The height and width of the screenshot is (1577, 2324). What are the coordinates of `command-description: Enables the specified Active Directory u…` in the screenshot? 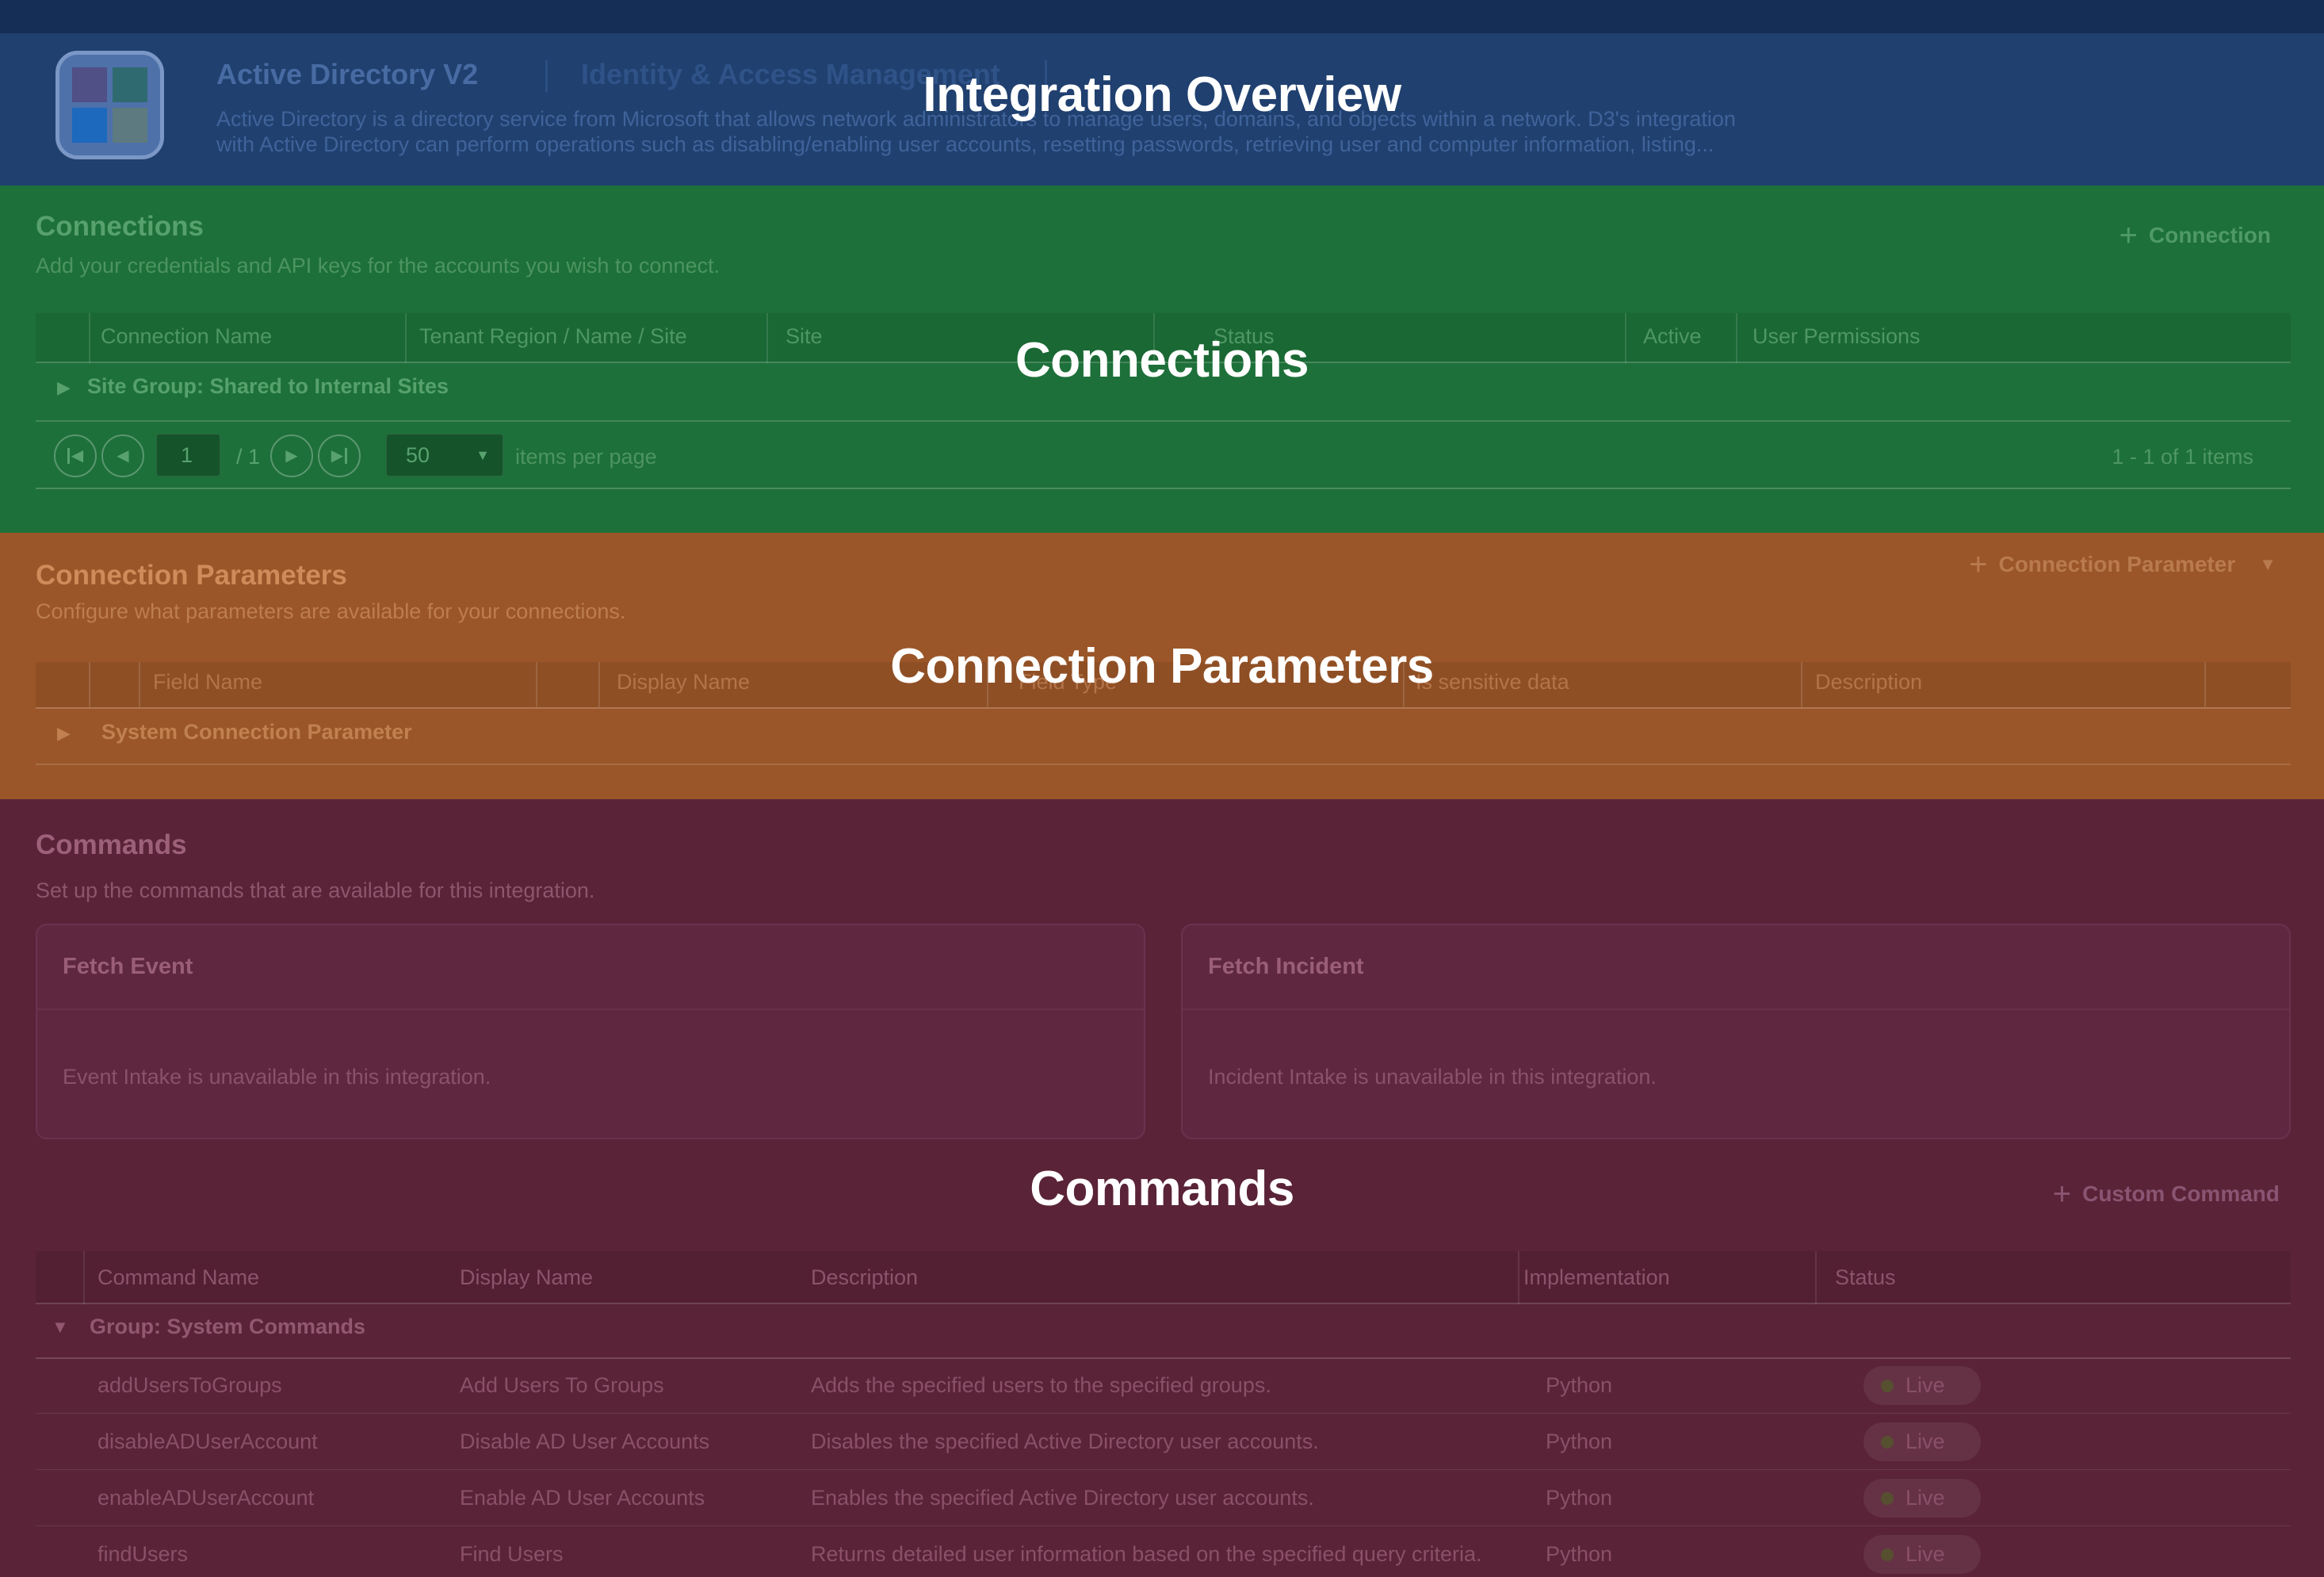 It's located at (1062, 1498).